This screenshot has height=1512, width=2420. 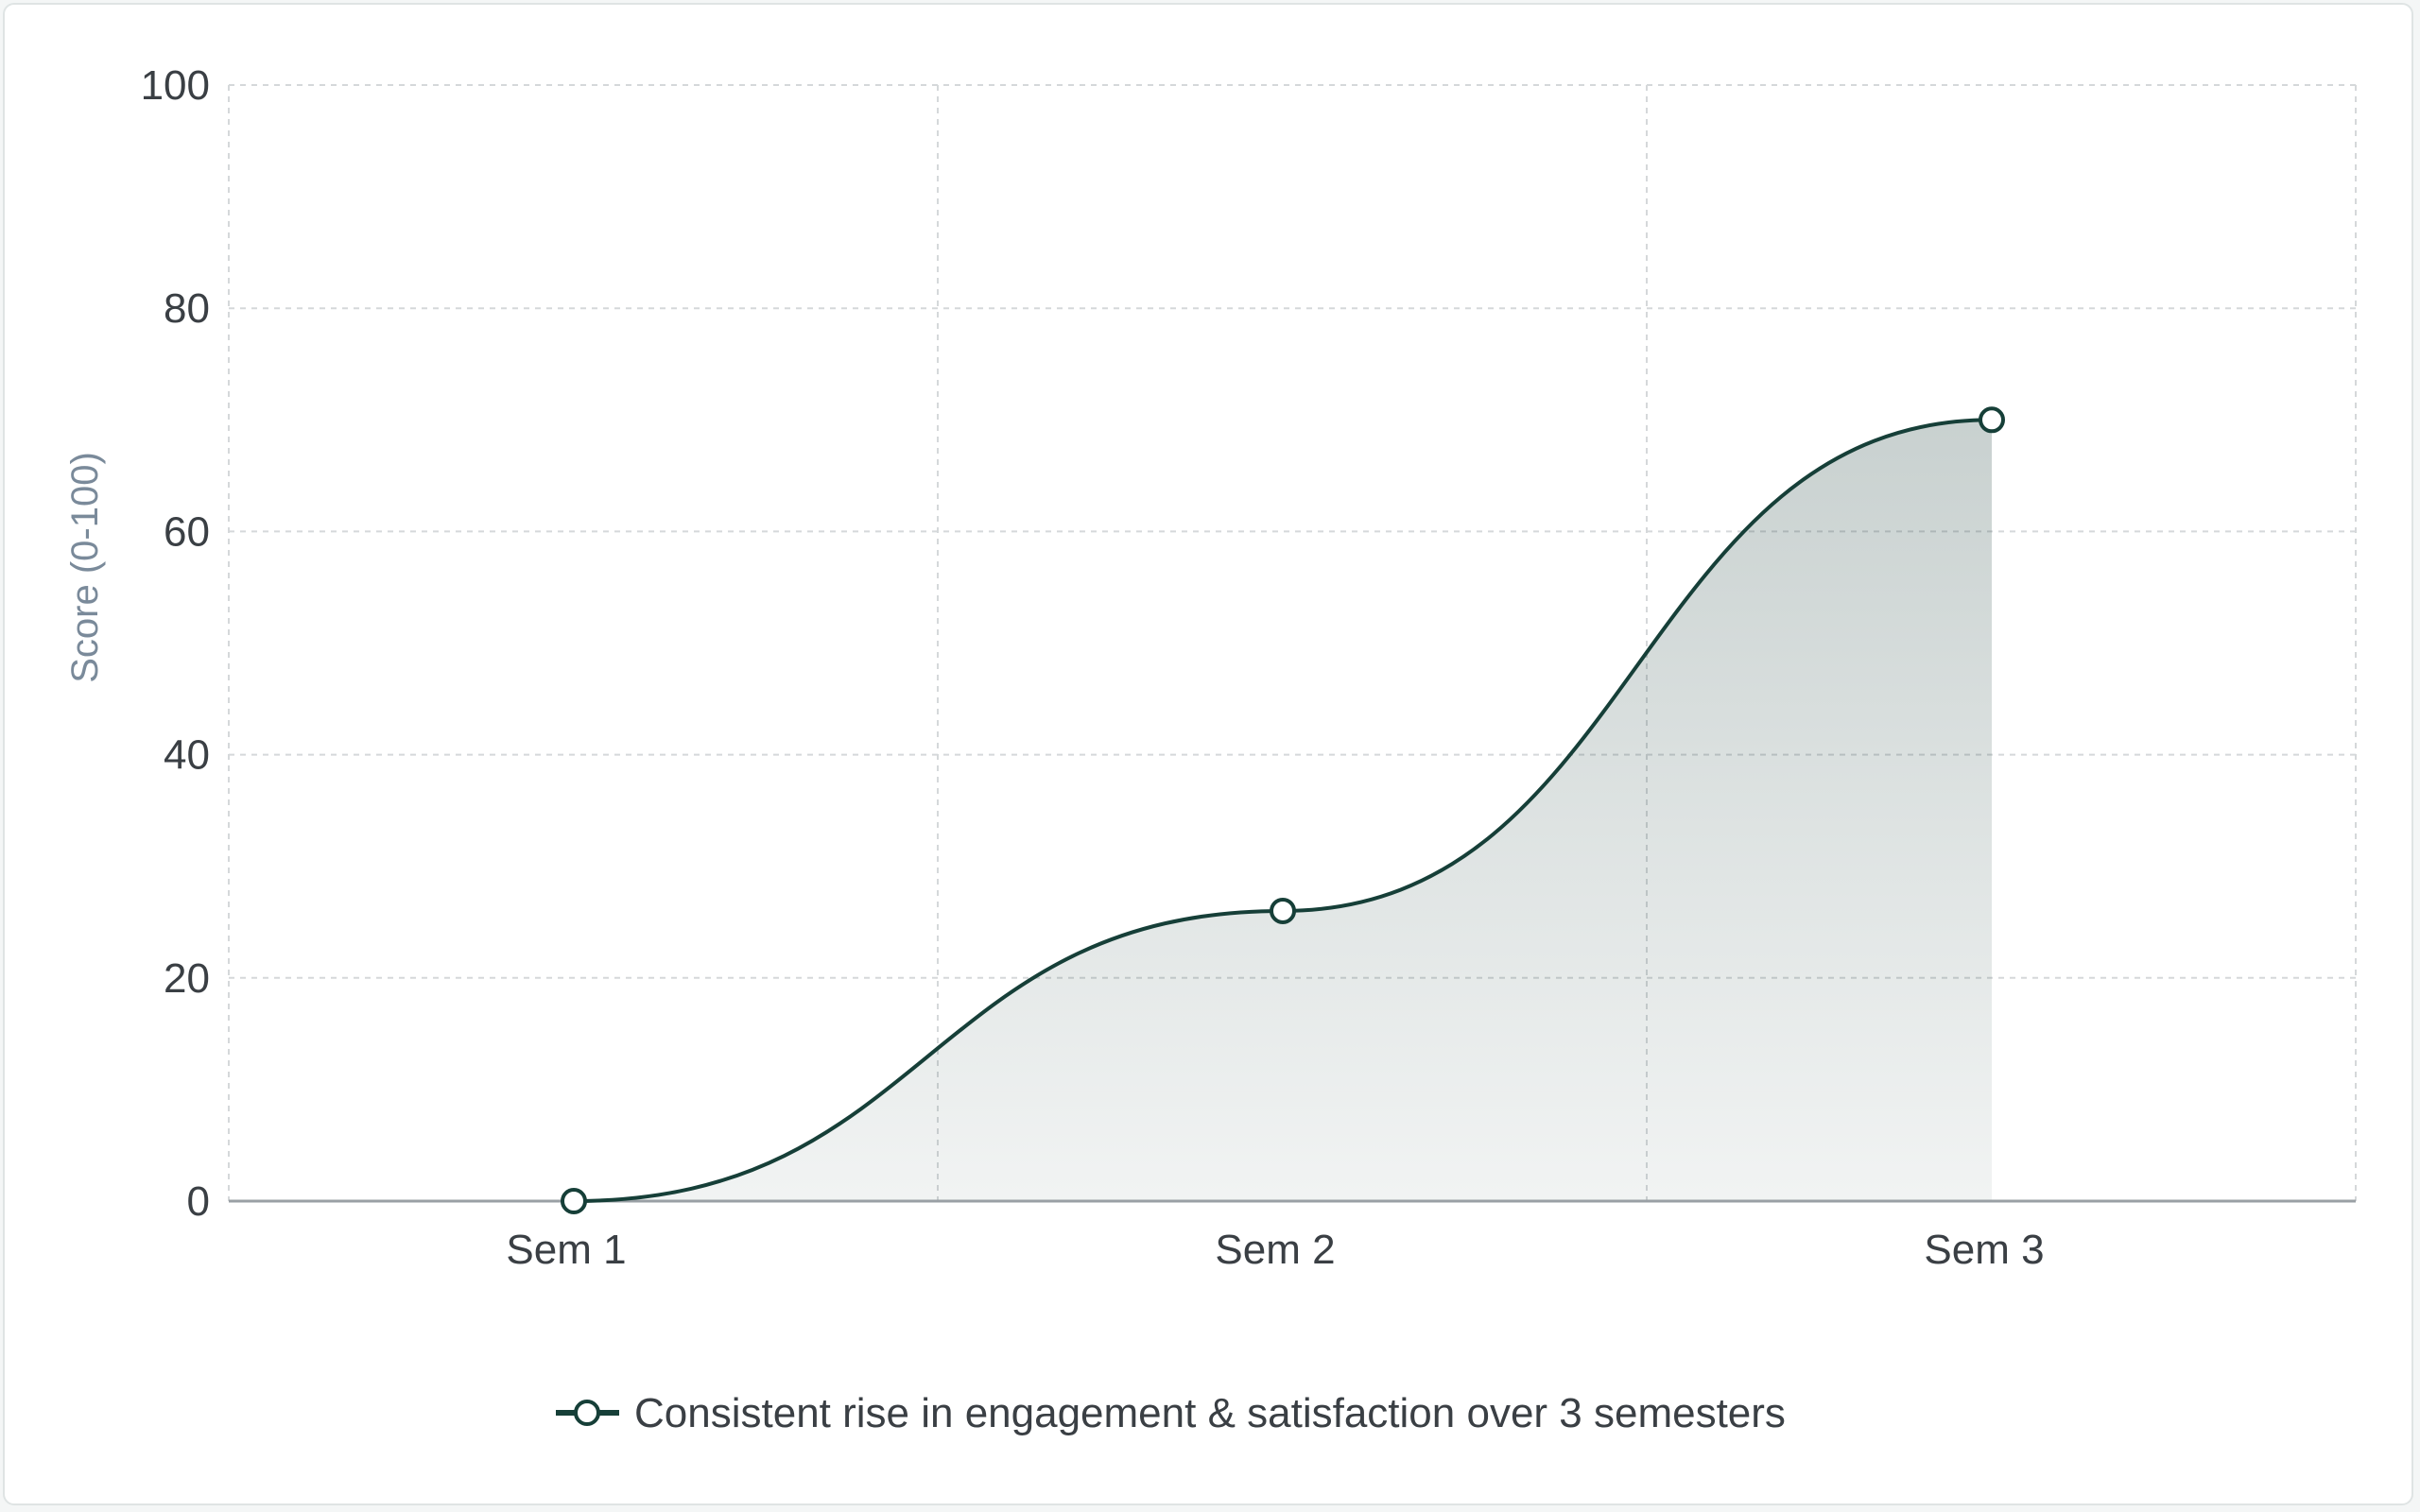 I want to click on x-tick-label: Sem 1, so click(x=566, y=1250).